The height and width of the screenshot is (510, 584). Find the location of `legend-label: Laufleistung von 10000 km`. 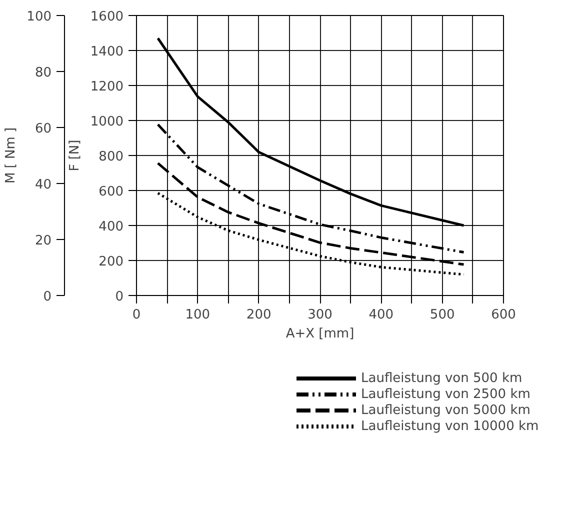

legend-label: Laufleistung von 10000 km is located at coordinates (450, 426).